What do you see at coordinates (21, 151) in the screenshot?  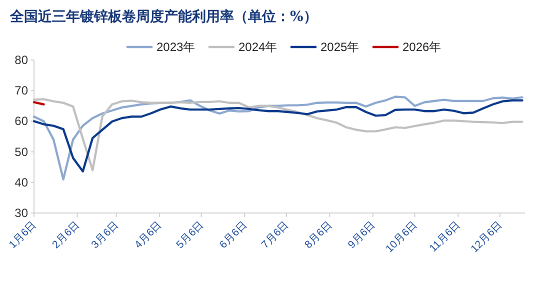 I see `y-tick-label: 50` at bounding box center [21, 151].